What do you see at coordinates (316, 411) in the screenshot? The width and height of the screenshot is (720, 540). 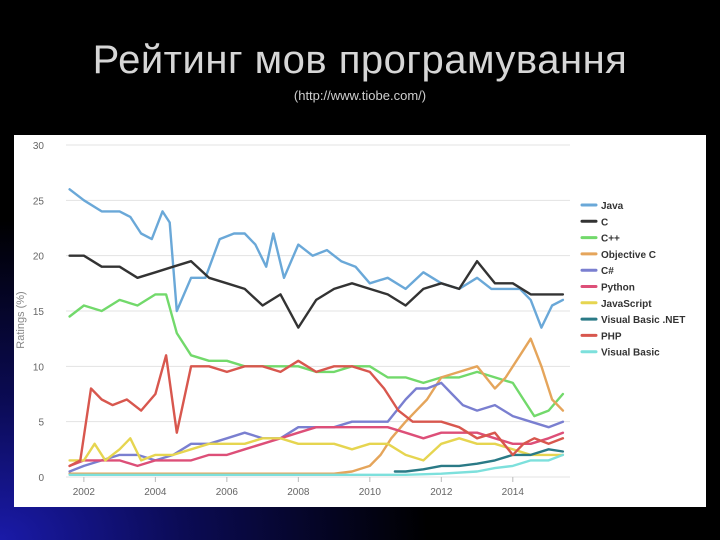 I see `series-line-php` at bounding box center [316, 411].